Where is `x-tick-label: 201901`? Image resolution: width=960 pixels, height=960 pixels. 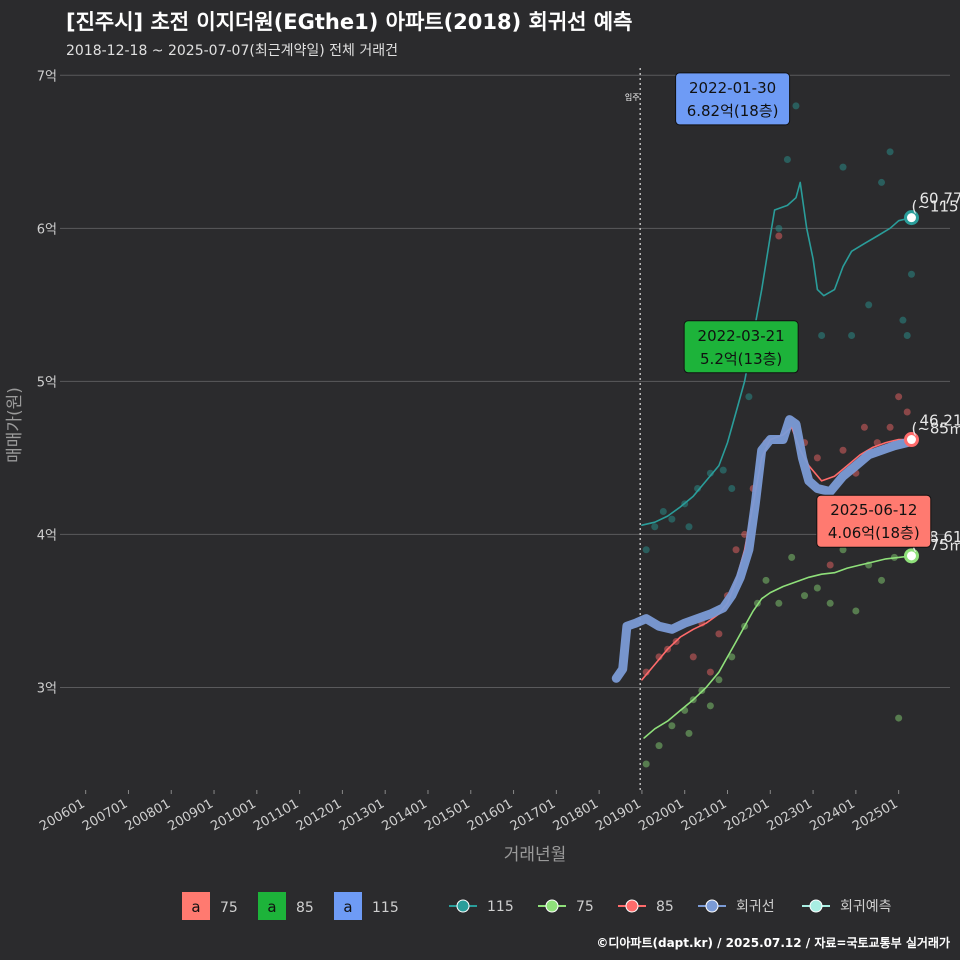
x-tick-label: 201901 is located at coordinates (618, 815).